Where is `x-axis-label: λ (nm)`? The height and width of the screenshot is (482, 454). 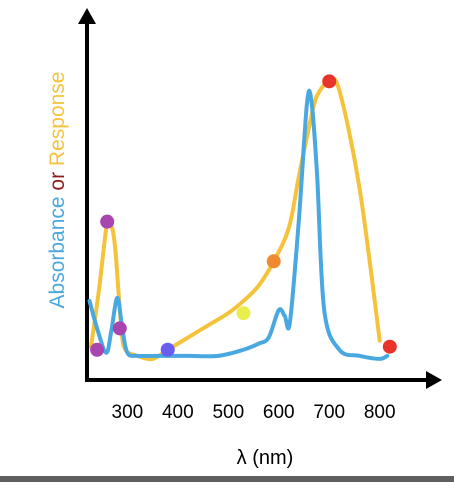 x-axis-label: λ (nm) is located at coordinates (265, 458).